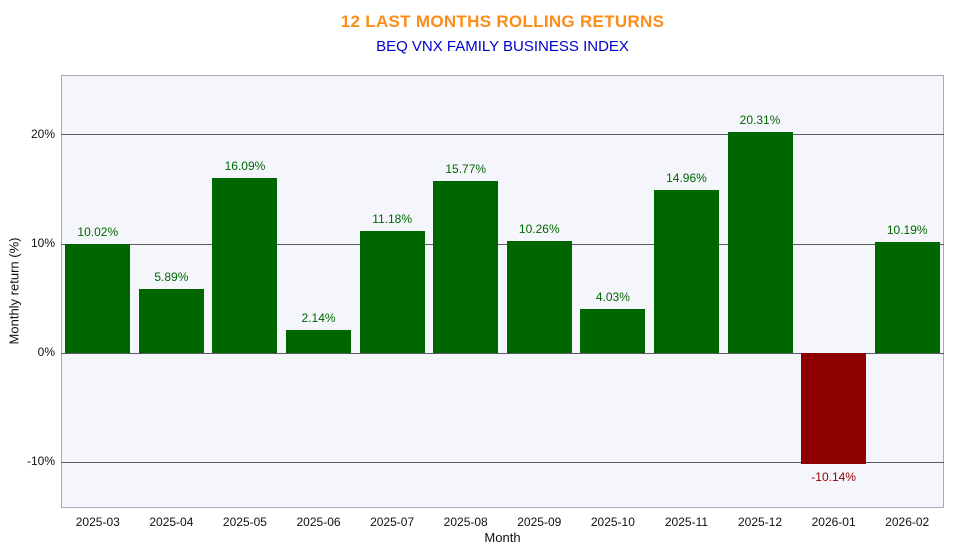 Image resolution: width=971 pixels, height=552 pixels. What do you see at coordinates (502, 135) in the screenshot?
I see `gridline-20%` at bounding box center [502, 135].